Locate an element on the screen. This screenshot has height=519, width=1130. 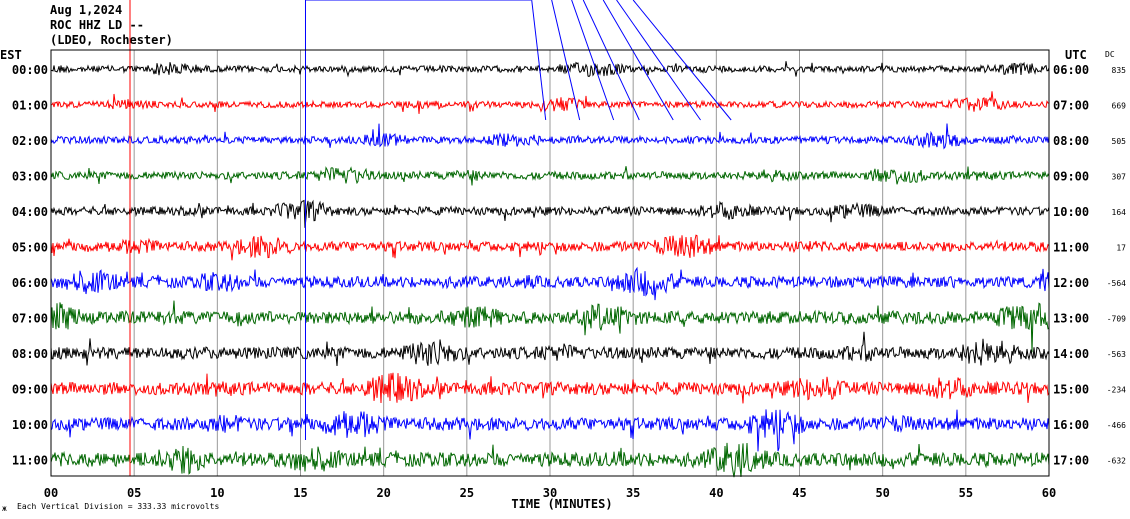
utc-tick-label: 13:00 is located at coordinates (1071, 319).